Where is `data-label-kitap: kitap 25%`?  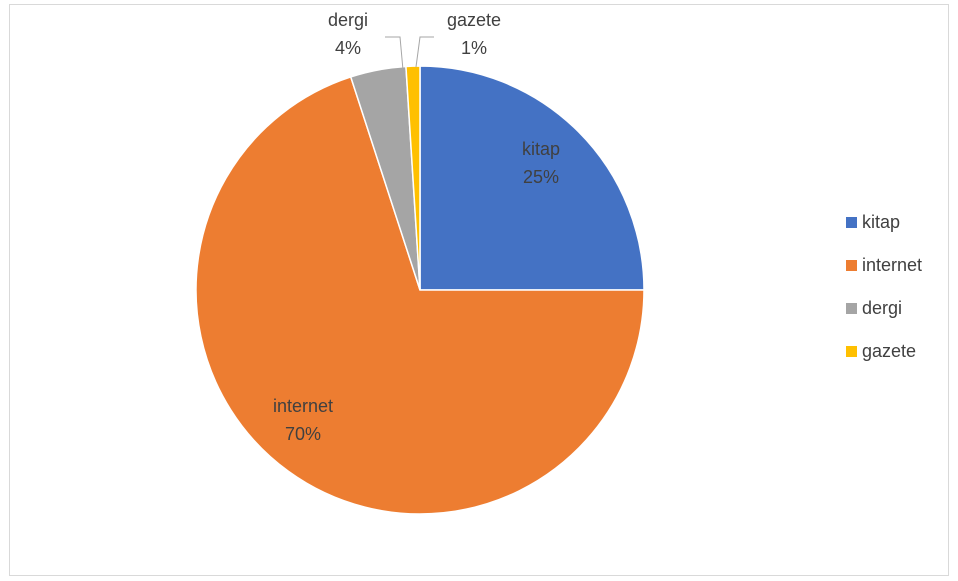
data-label-kitap: kitap 25% is located at coordinates (541, 163).